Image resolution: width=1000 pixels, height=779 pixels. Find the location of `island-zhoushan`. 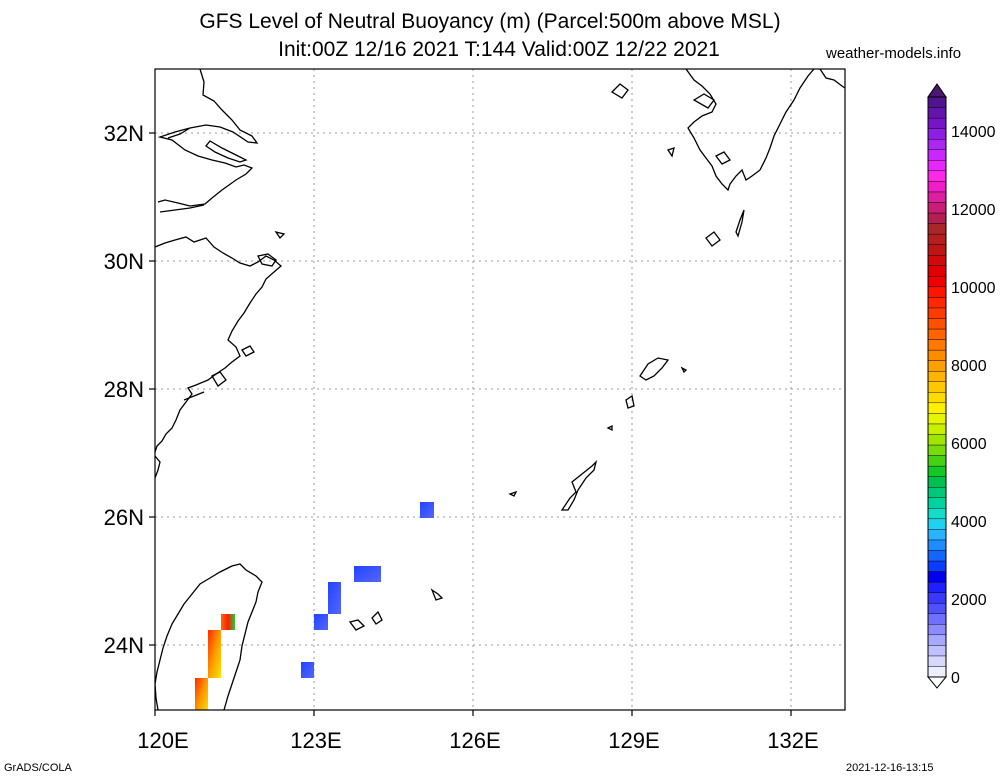

island-zhoushan is located at coordinates (271, 248).